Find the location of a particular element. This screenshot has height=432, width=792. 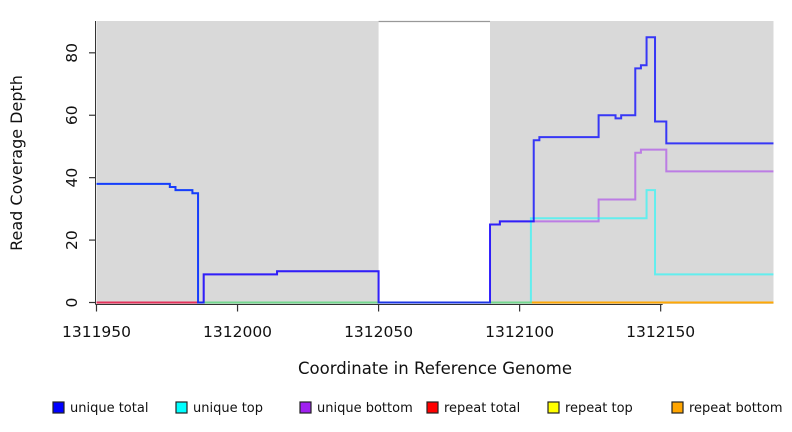

y-tick-label: 40 is located at coordinates (72, 178).